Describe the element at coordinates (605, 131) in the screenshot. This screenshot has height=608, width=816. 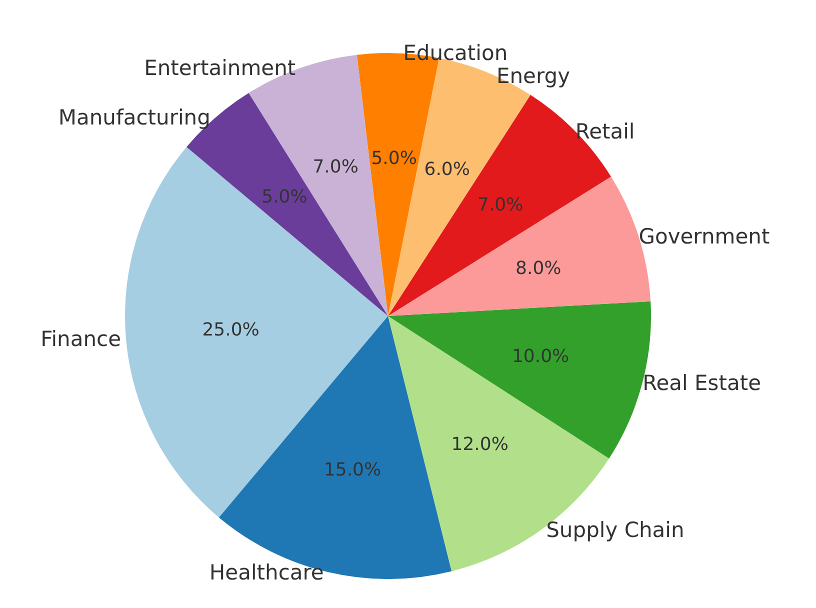
I see `slice-label: Retail` at that location.